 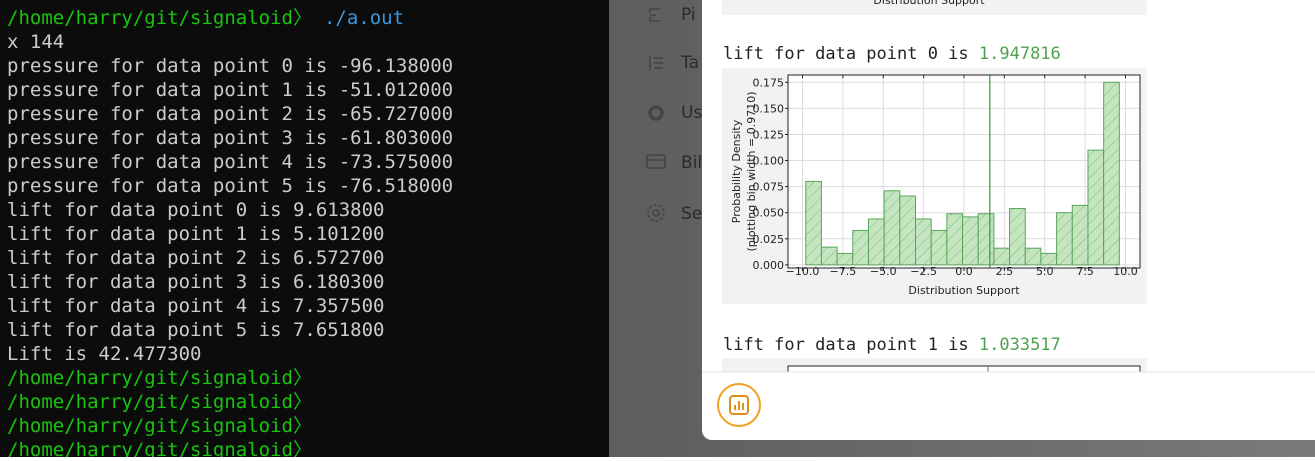 I want to click on output-line: pressure for data point 5 is -76.518000, so click(x=230, y=186).